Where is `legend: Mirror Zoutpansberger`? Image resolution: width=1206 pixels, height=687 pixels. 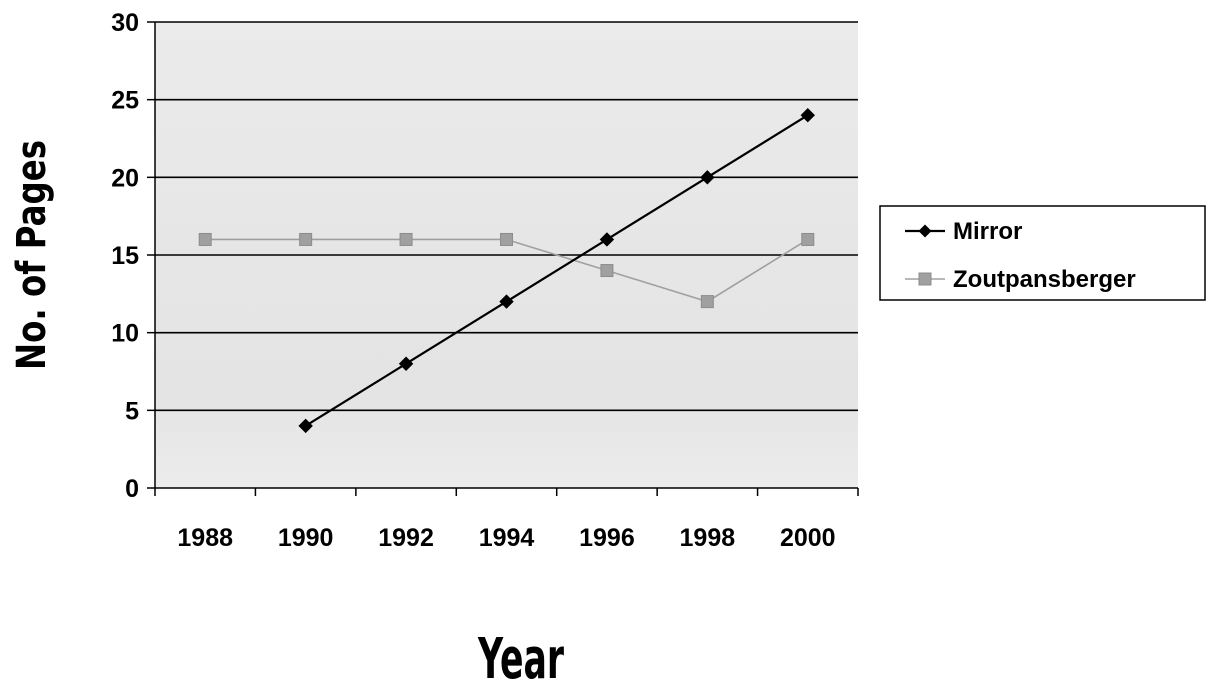 legend: Mirror Zoutpansberger is located at coordinates (1042, 253).